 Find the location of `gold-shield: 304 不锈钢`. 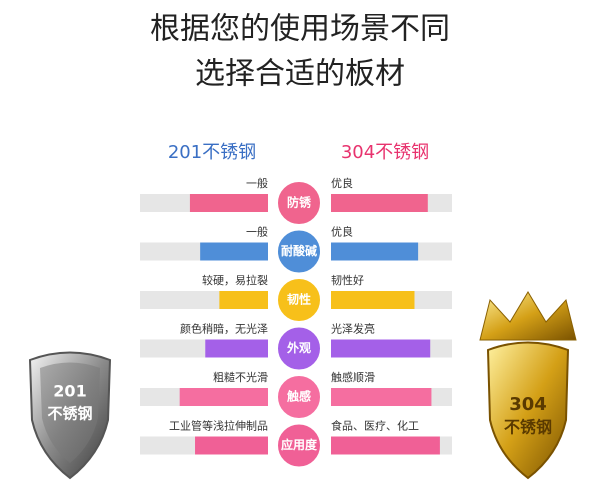

gold-shield: 304 不锈钢 is located at coordinates (528, 385).